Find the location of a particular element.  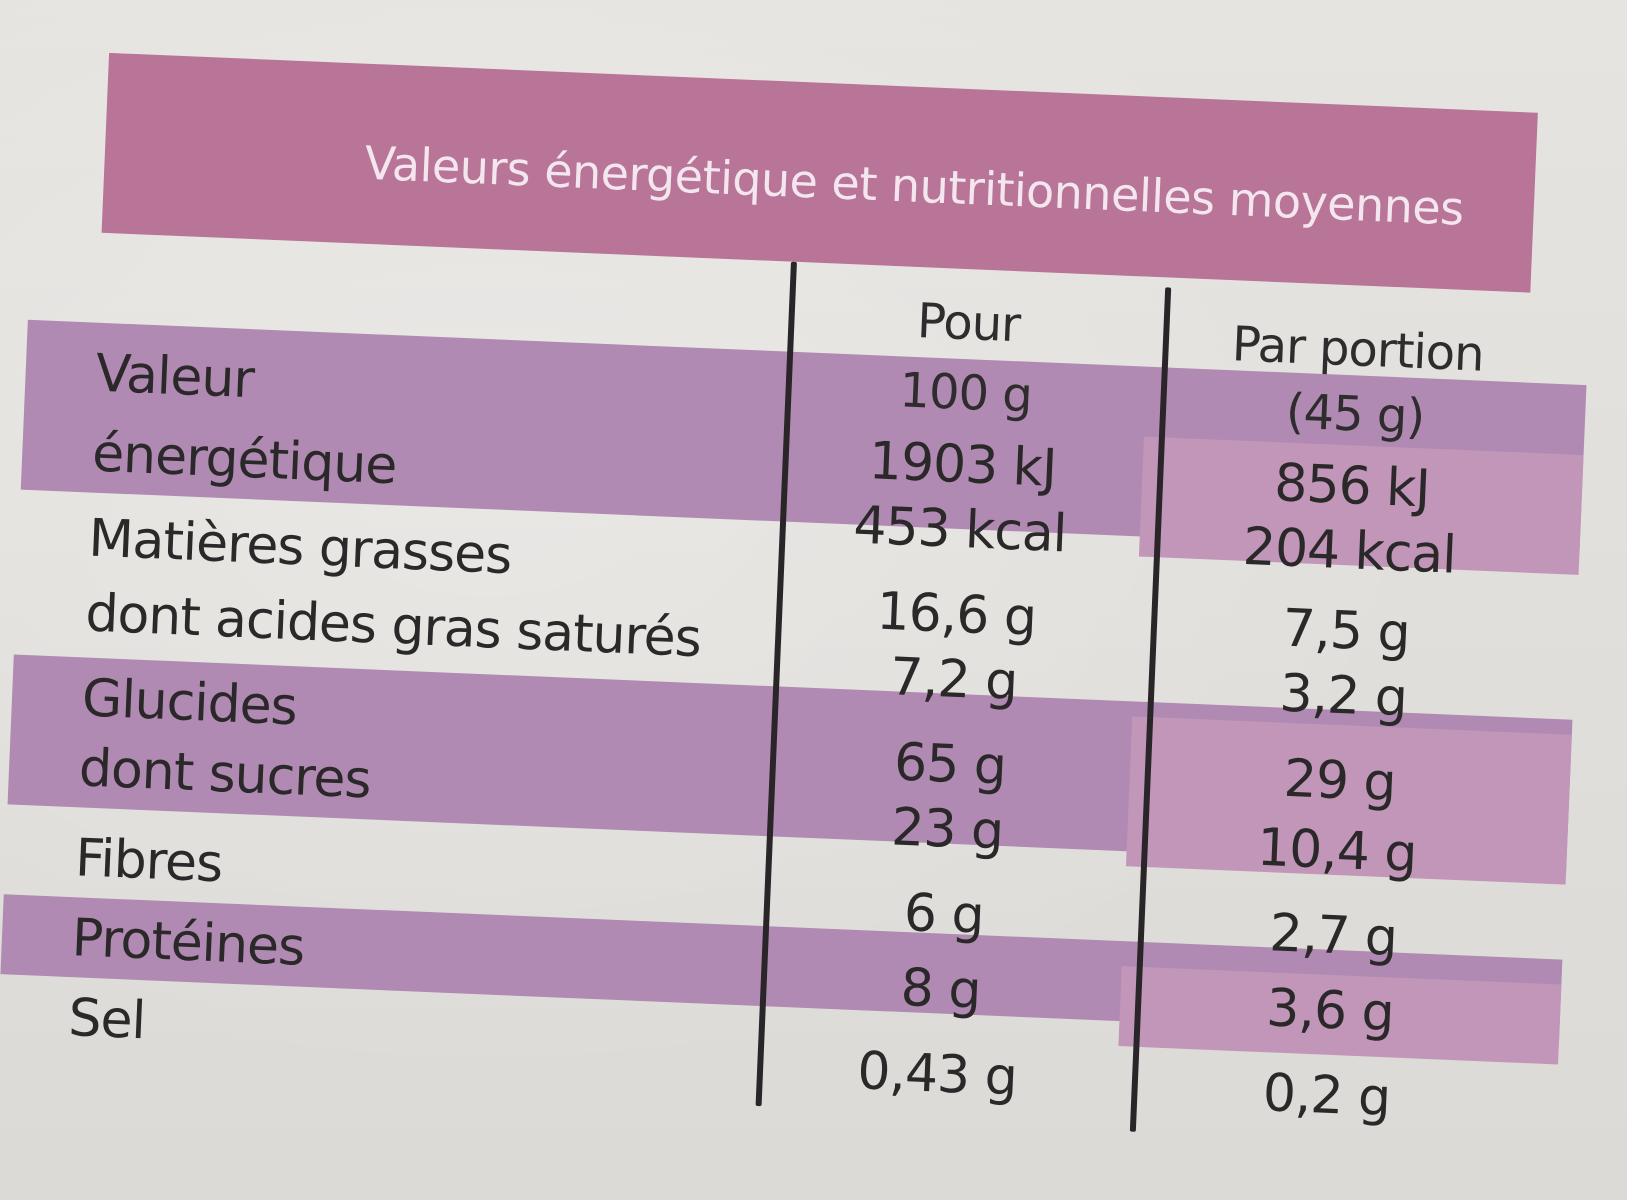

per100-value-carbs: 65 g is located at coordinates (950, 765).